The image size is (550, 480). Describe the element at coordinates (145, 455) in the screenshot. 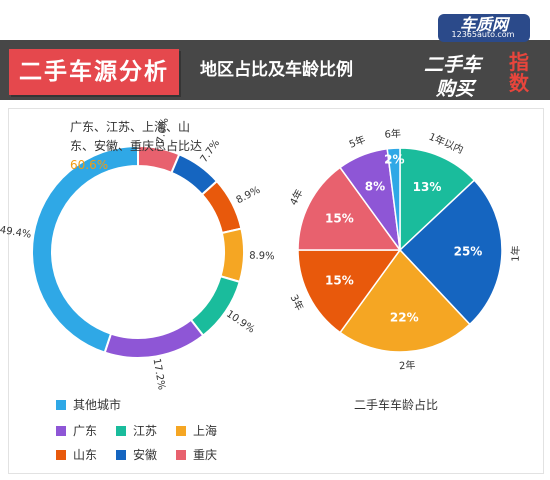

I see `legend-label: 安徽` at that location.